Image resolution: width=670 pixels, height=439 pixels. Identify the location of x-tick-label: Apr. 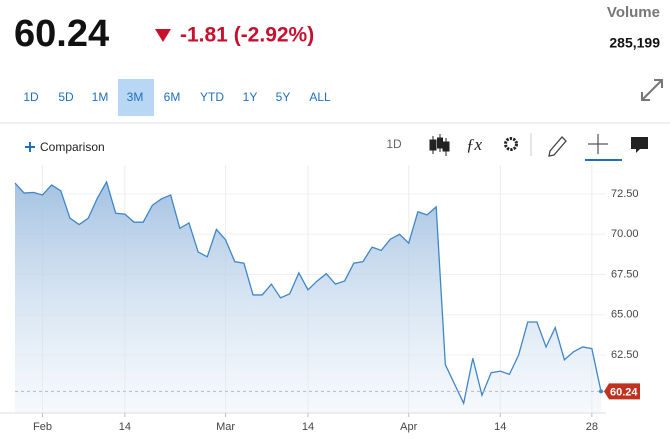
(408, 427).